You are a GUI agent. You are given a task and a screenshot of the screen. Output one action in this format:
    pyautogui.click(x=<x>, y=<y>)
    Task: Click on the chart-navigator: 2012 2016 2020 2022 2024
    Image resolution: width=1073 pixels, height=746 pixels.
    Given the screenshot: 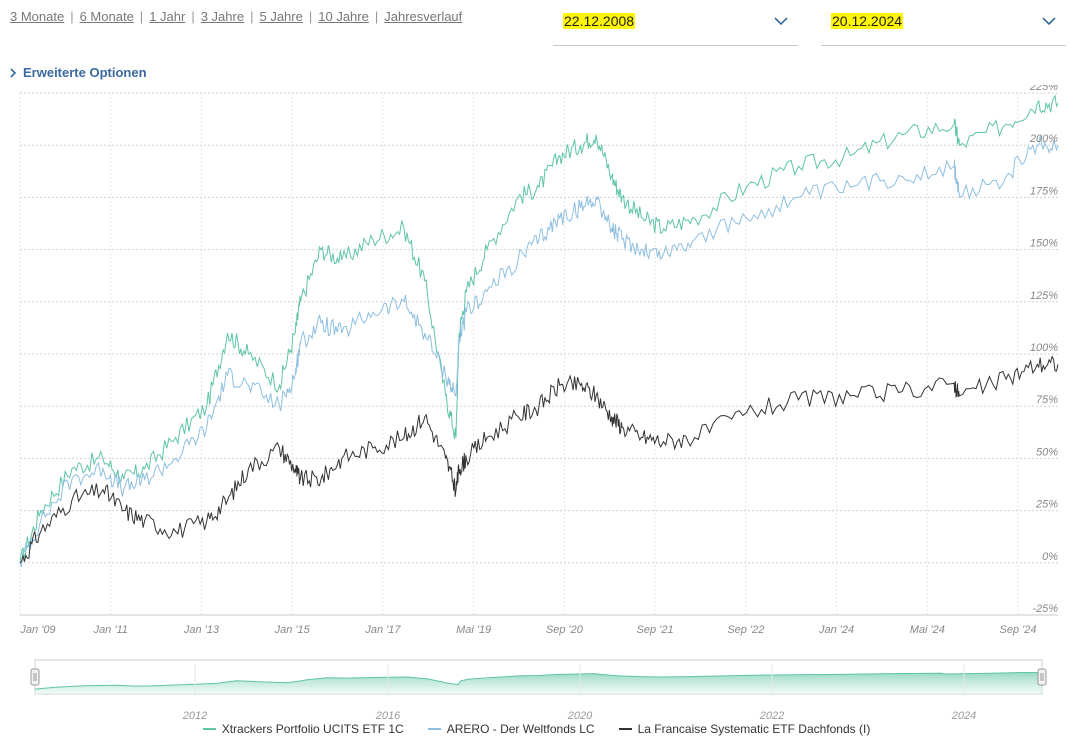 What is the action you would take?
    pyautogui.click(x=536, y=688)
    